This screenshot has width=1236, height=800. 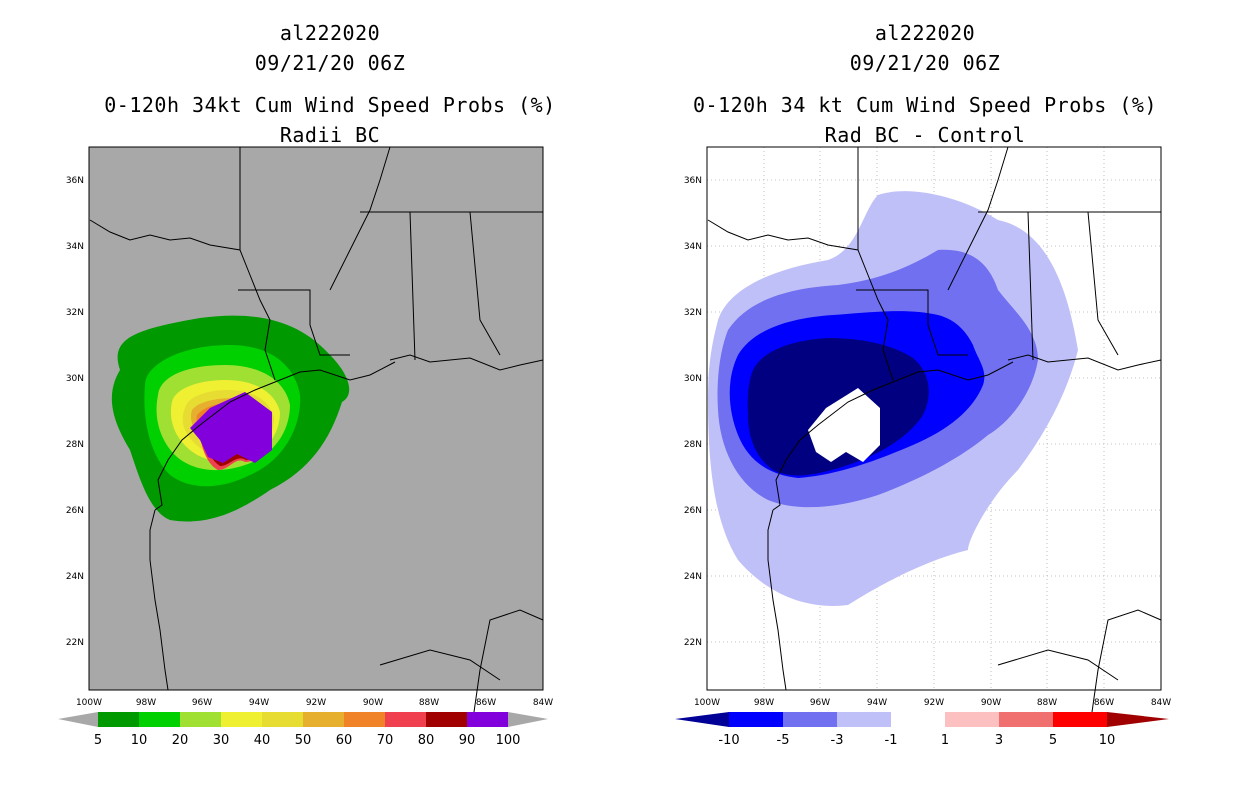 I want to click on right-product-title: 0-120h 34 kt Cum Wind Speed Probs (%), so click(x=925, y=105).